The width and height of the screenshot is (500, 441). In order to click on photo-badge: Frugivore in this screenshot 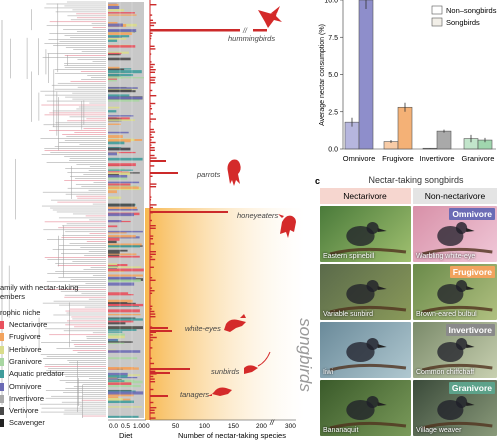, I will do `click(472, 272)`.